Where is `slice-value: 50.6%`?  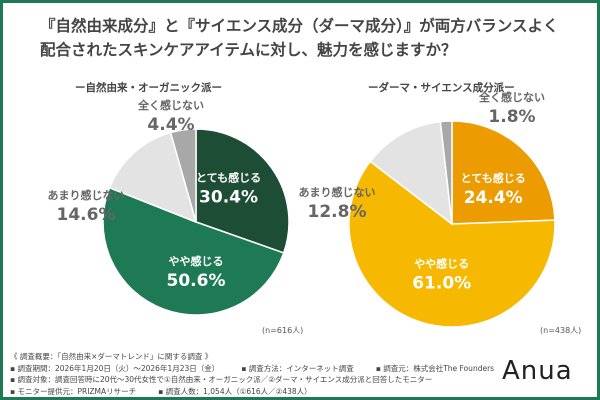
slice-value: 50.6% is located at coordinates (196, 281).